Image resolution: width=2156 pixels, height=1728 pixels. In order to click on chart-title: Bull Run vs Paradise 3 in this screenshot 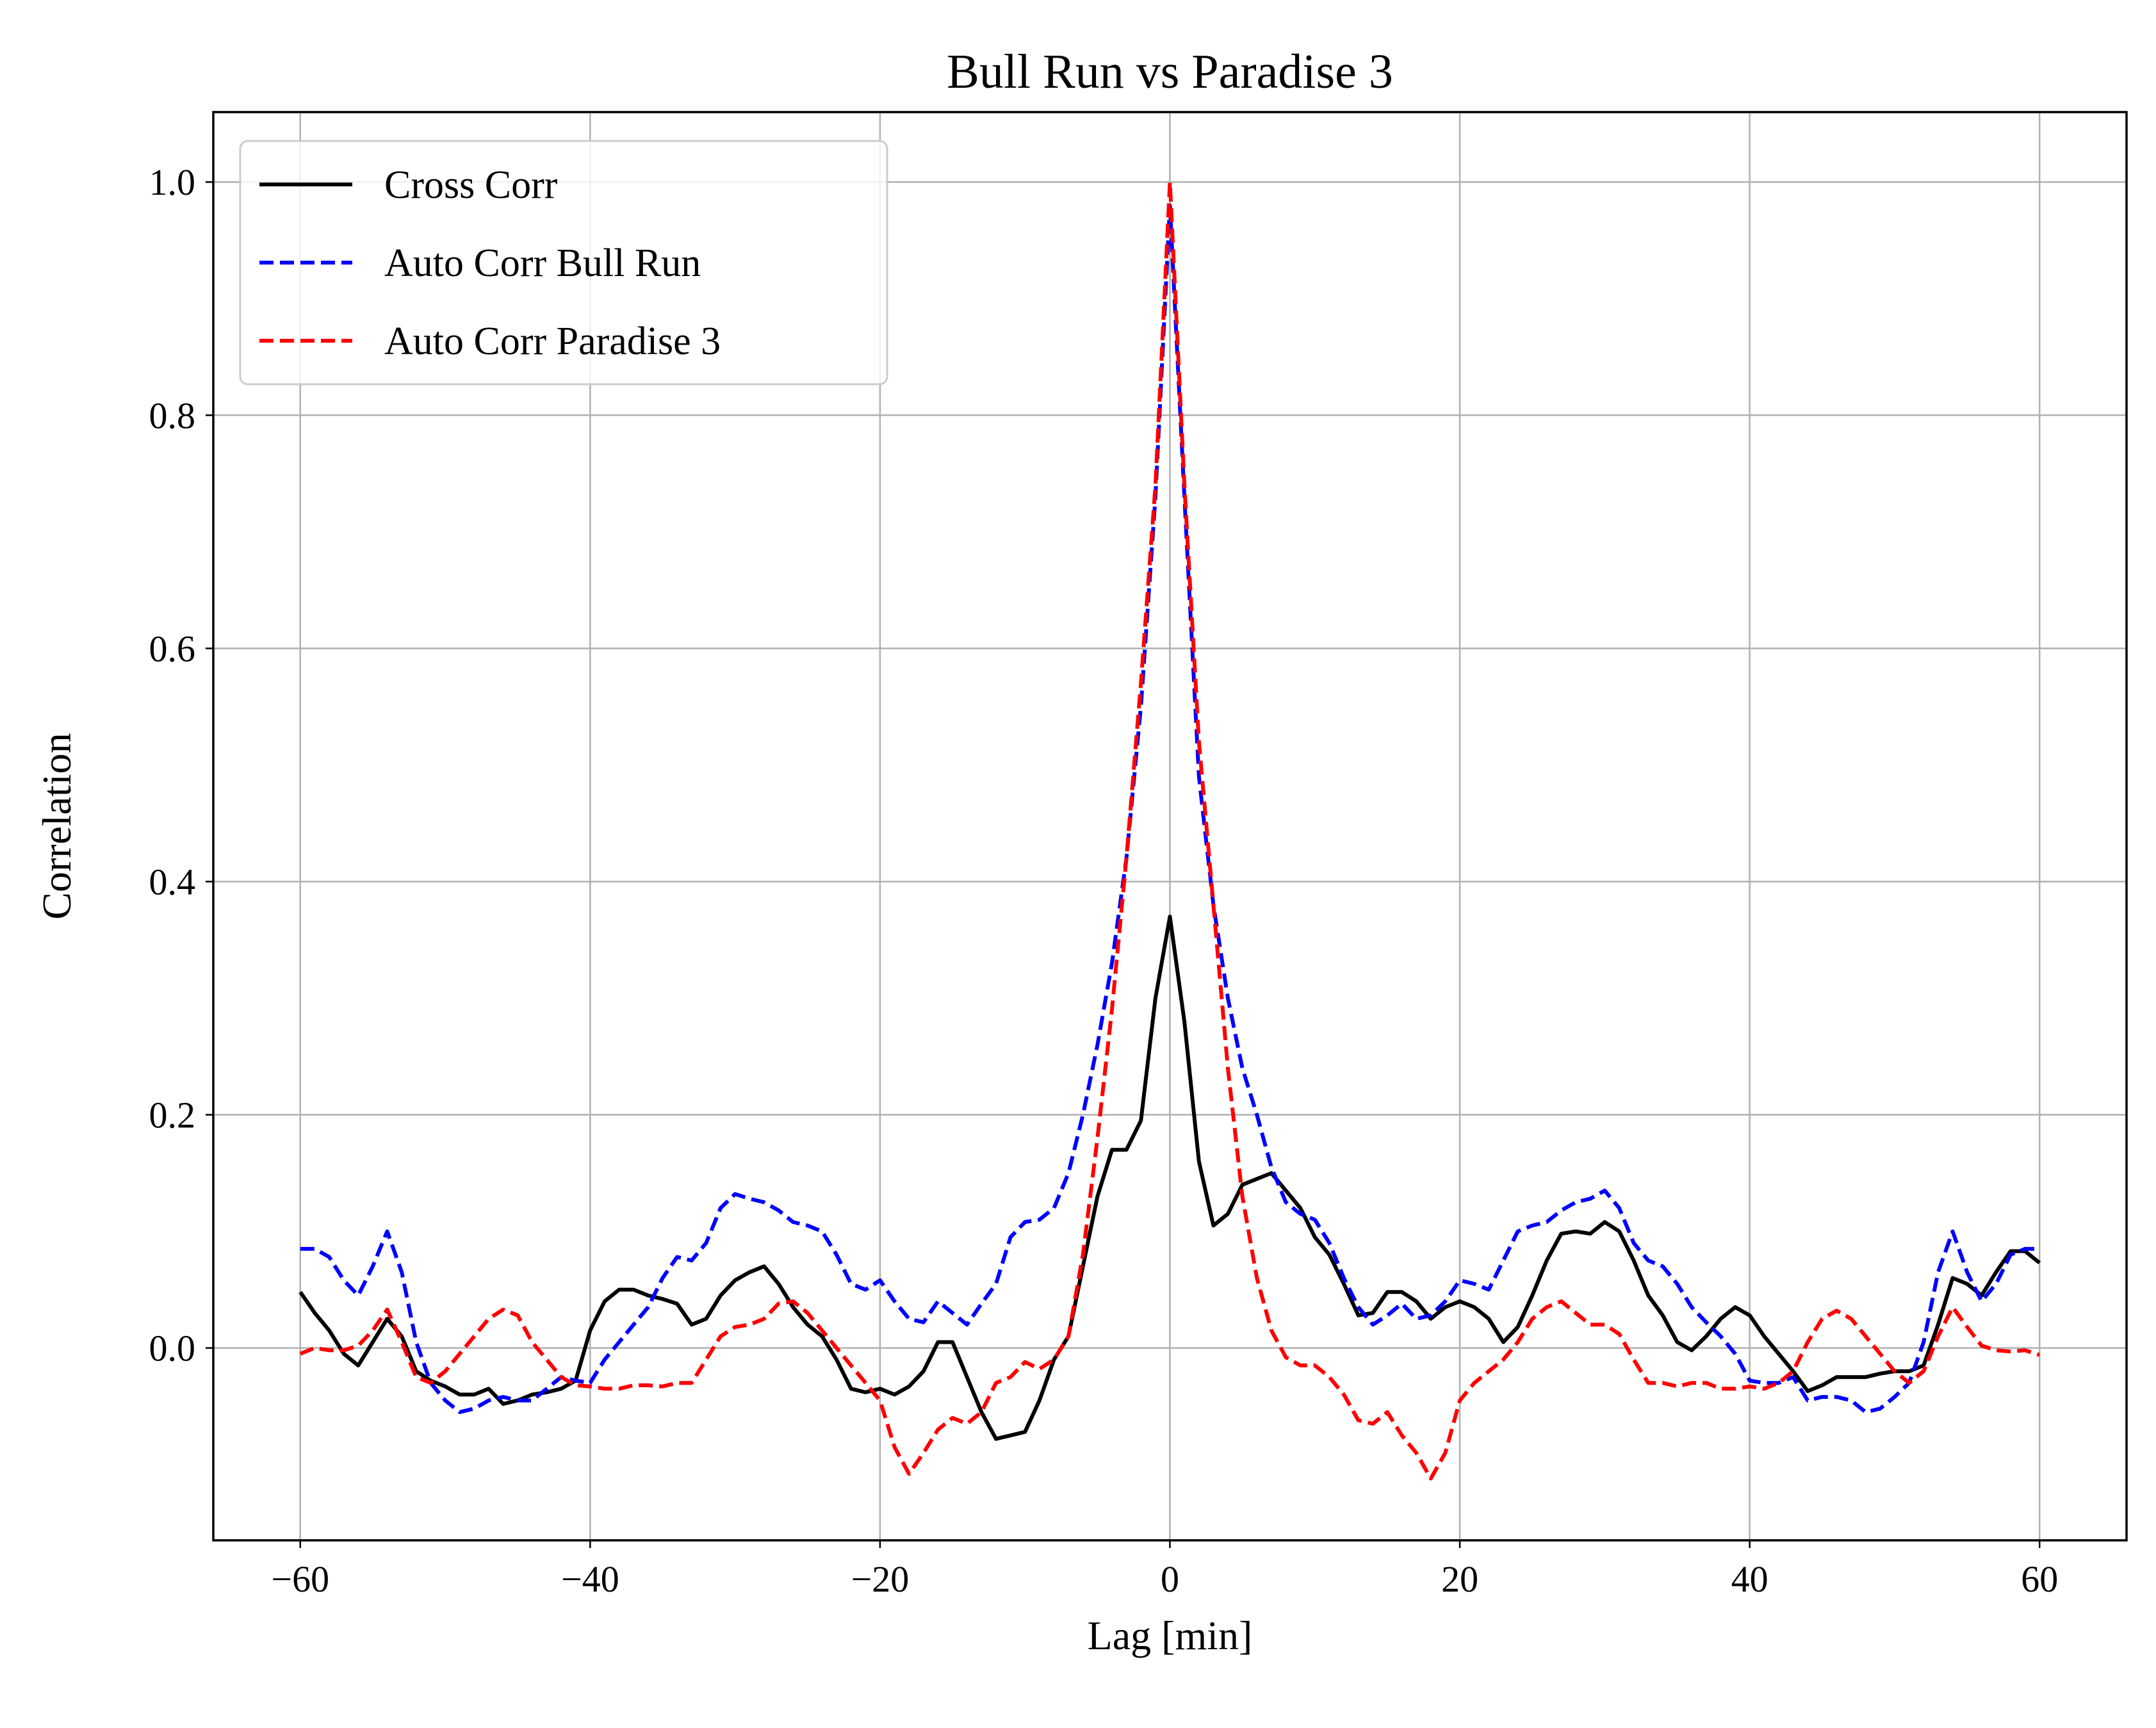, I will do `click(1170, 72)`.